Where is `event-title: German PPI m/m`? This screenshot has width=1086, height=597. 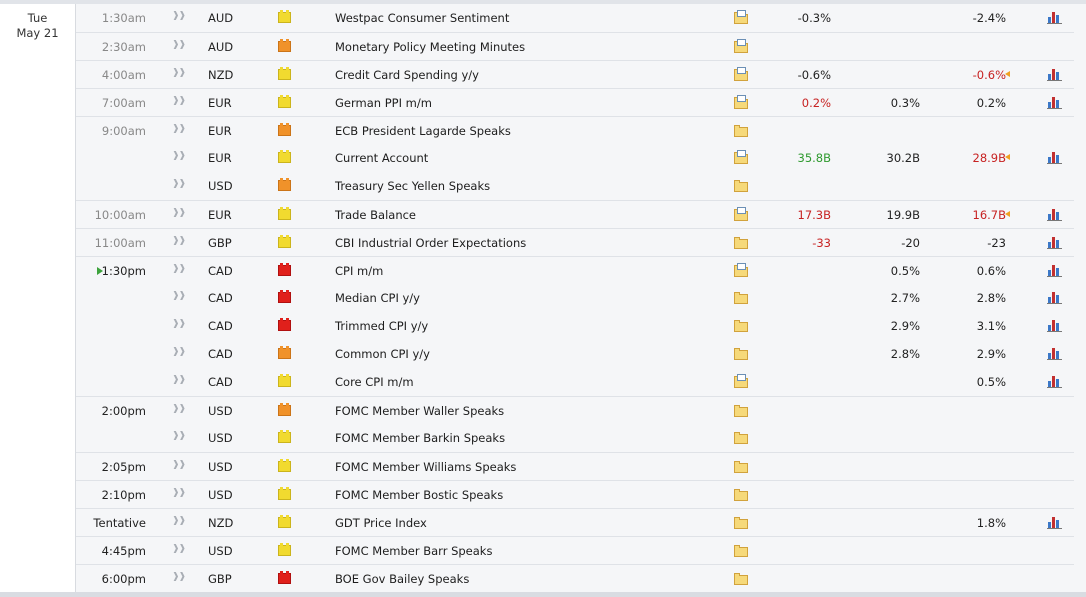 event-title: German PPI m/m is located at coordinates (383, 103).